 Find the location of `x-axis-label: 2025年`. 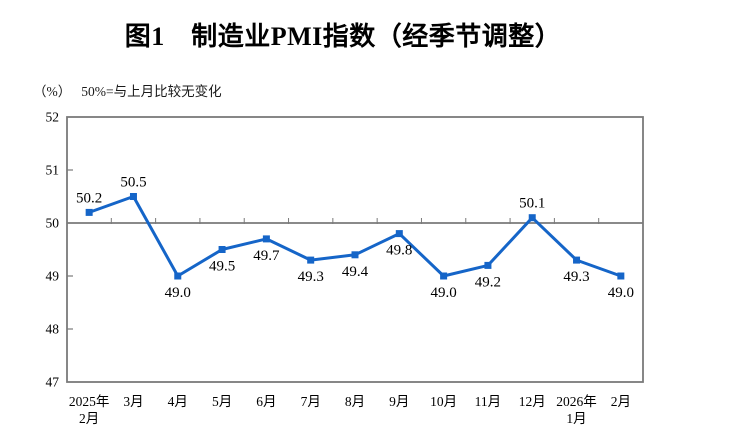

x-axis-label: 2025年 is located at coordinates (89, 401).